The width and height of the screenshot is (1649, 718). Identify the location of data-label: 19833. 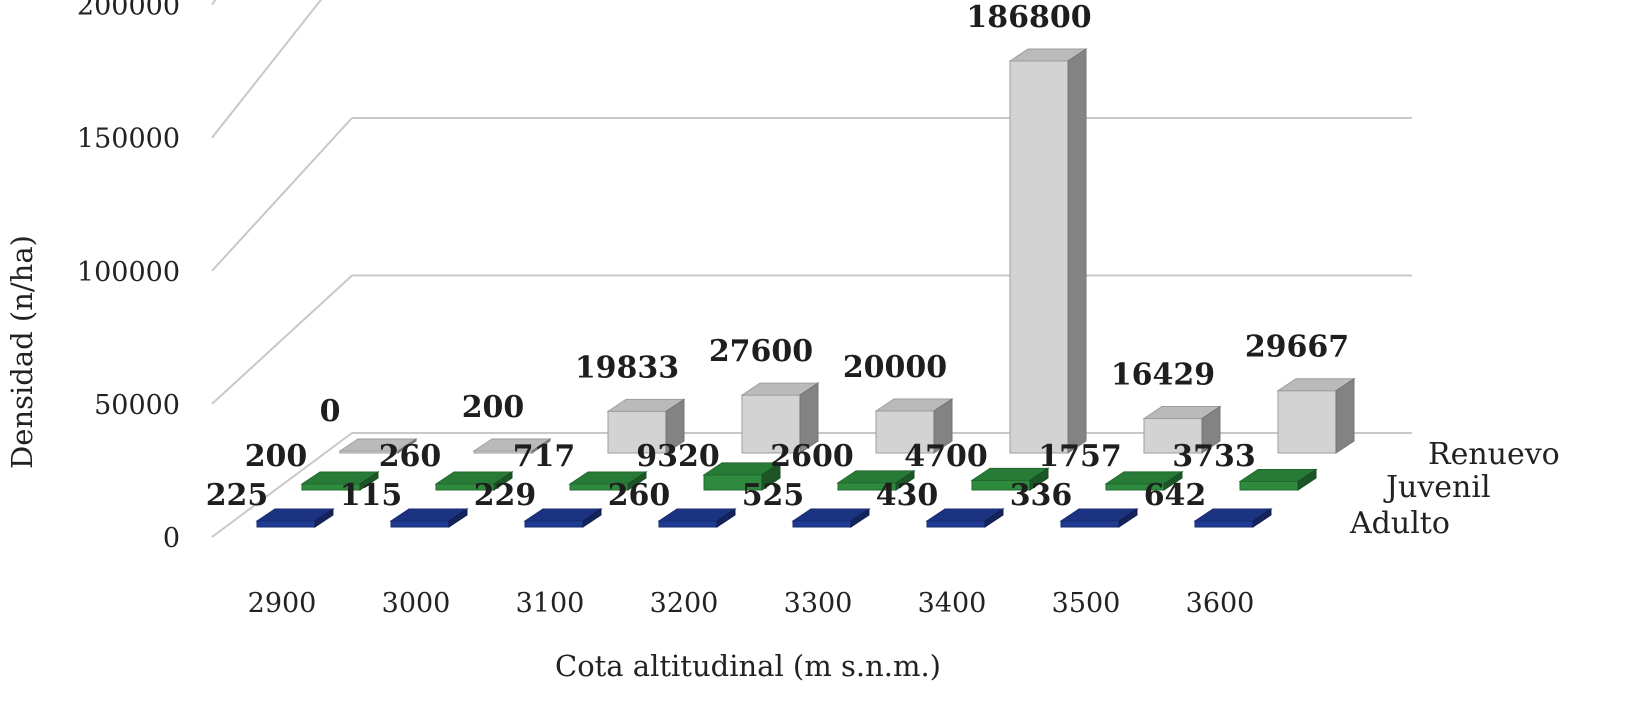
(627, 367).